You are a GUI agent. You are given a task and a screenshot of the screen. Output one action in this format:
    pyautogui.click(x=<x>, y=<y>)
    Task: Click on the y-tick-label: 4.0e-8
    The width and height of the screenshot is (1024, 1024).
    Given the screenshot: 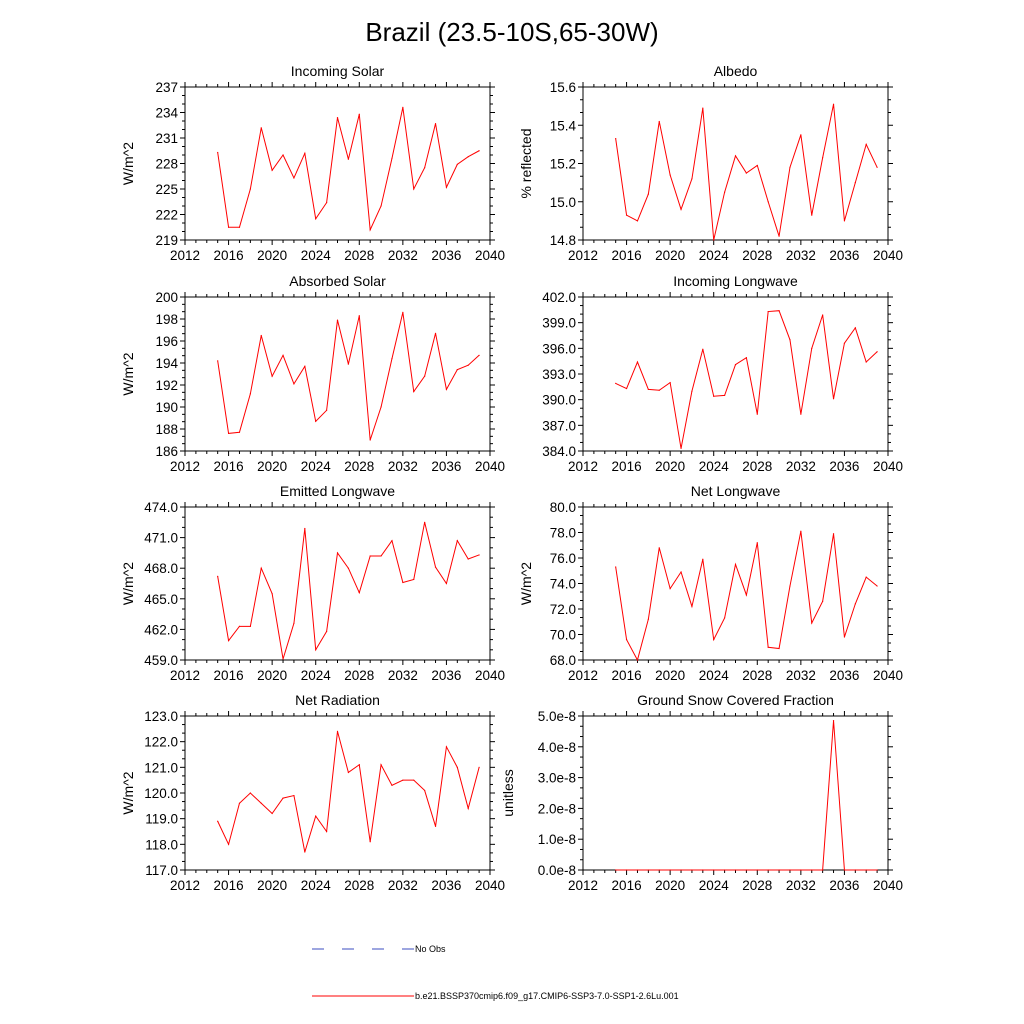 What is the action you would take?
    pyautogui.click(x=557, y=747)
    